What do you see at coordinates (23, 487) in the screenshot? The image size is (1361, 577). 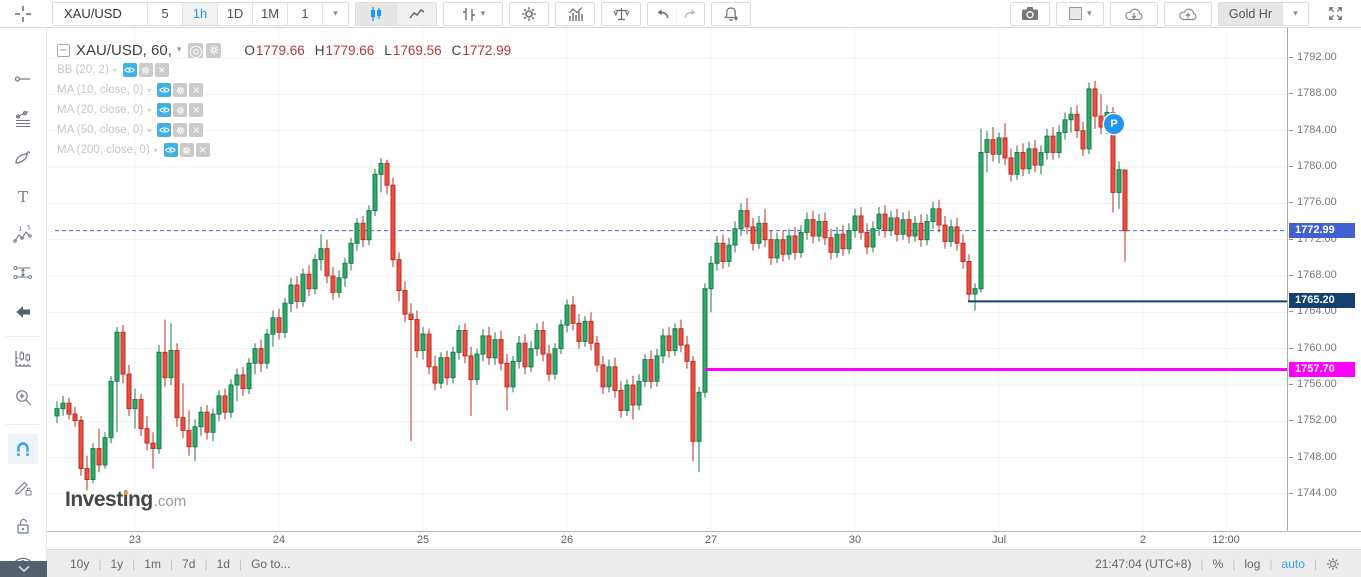 I see `drawing-mode-icon` at bounding box center [23, 487].